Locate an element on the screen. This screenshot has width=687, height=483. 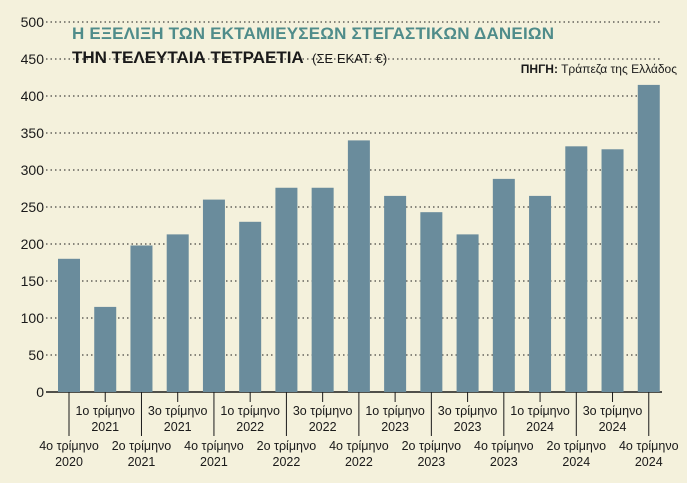
y-tick-label: 350 is located at coordinates (33, 133).